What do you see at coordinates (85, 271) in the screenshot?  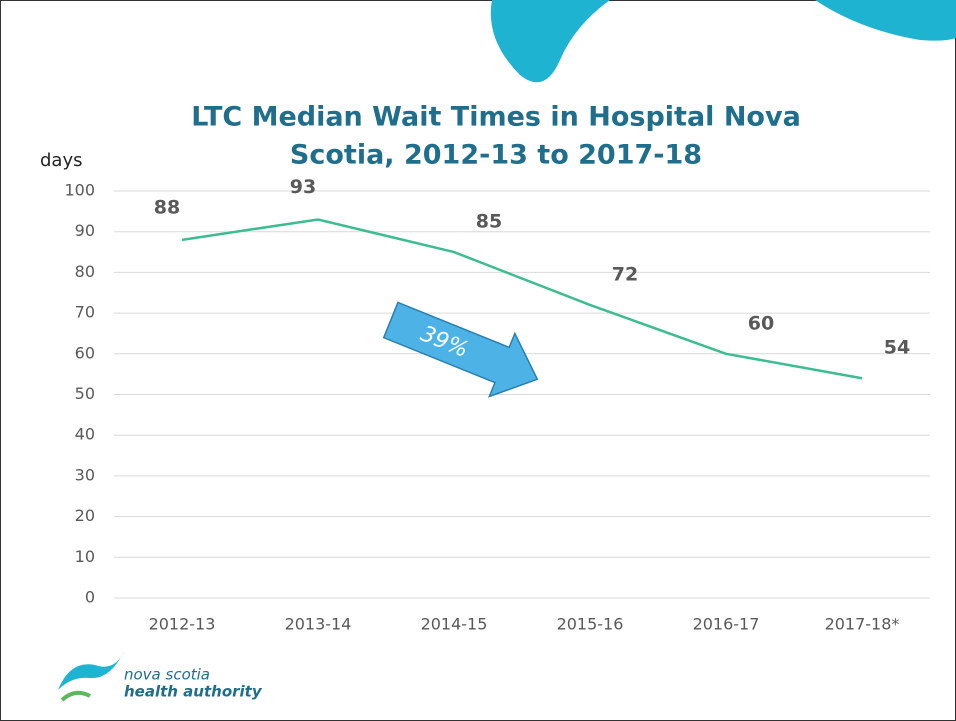 I see `y-tick-label: 80` at bounding box center [85, 271].